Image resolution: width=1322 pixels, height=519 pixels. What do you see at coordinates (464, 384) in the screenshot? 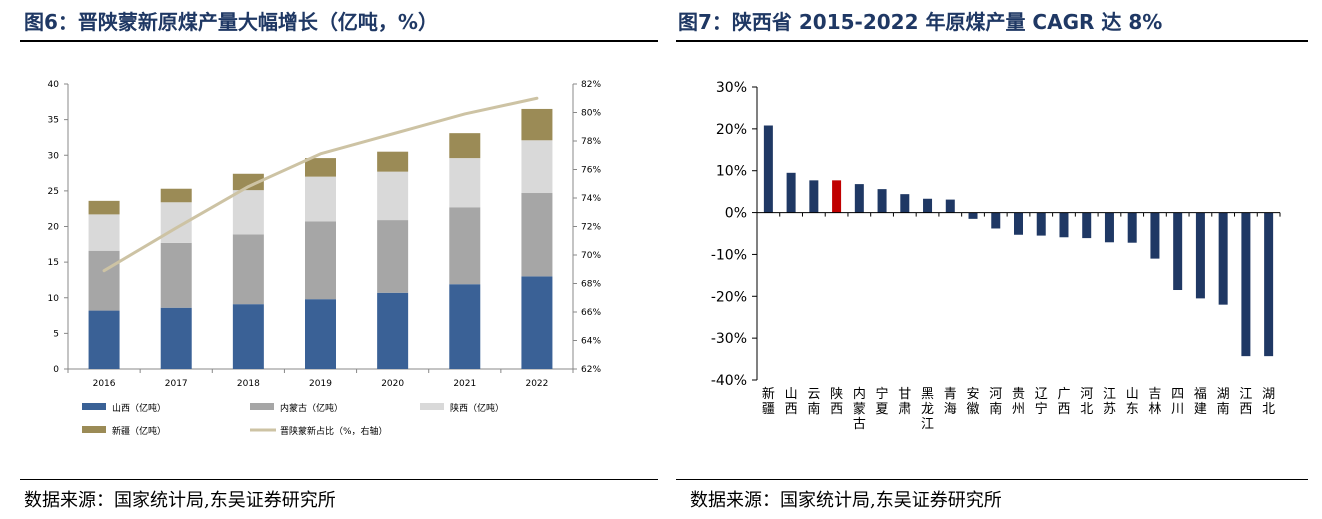
I see `x-tick-label: 2021` at bounding box center [464, 384].